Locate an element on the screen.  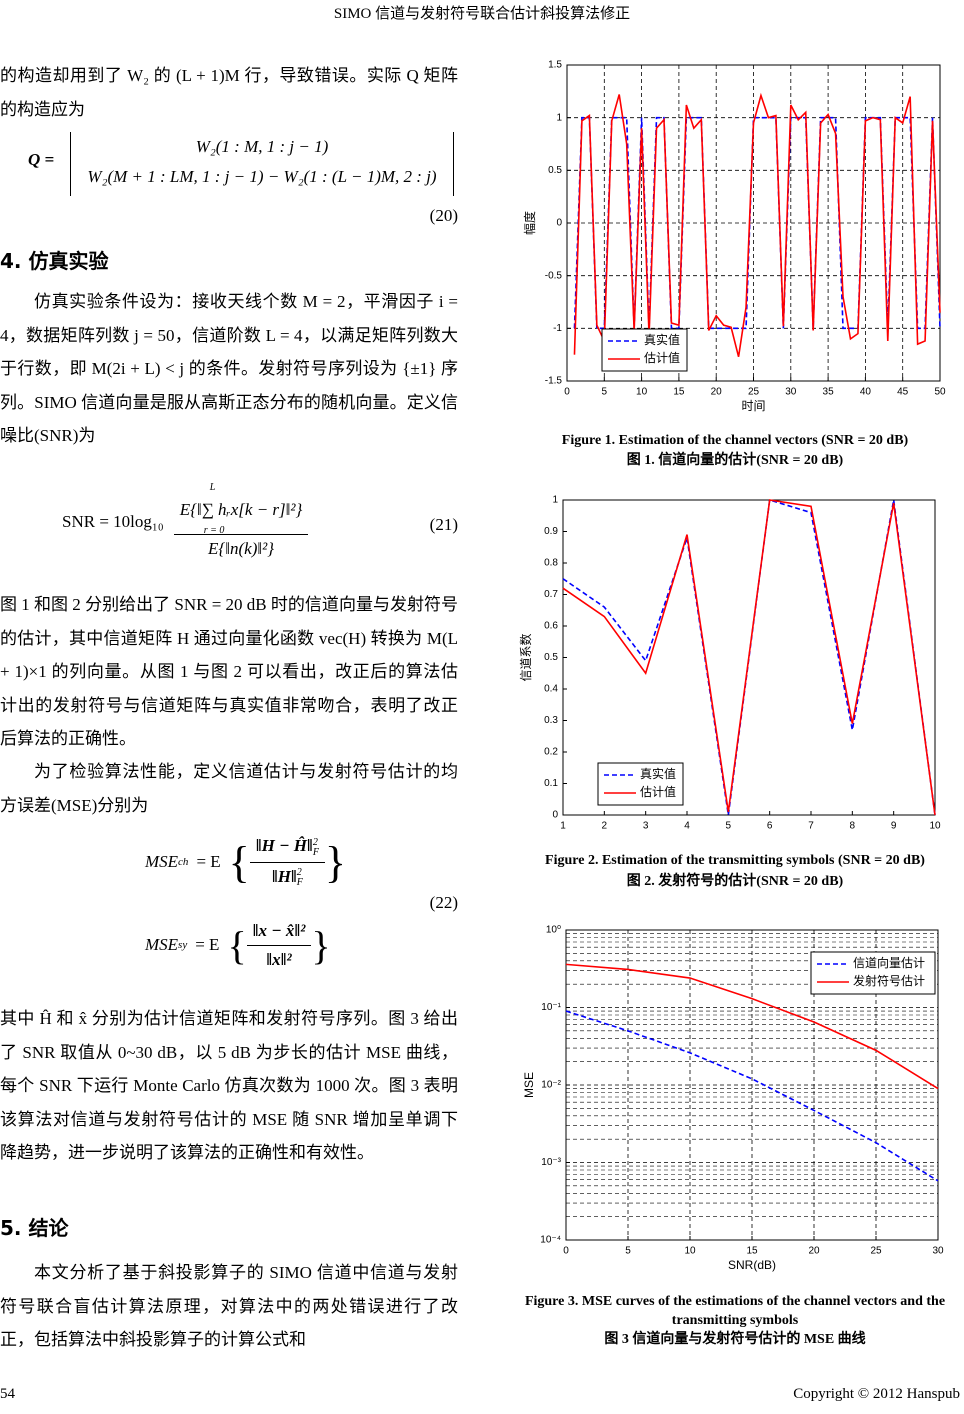
paragraph: 为了检验算法性能，定义信道估计与发射符号估计的均方误差(MSE)分别为 is located at coordinates (229, 788).